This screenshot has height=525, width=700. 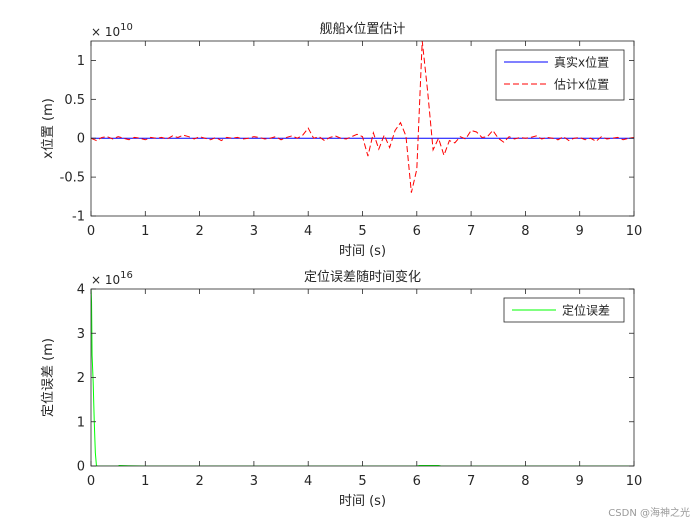 I want to click on legend-label: 定位误差, so click(x=586, y=310).